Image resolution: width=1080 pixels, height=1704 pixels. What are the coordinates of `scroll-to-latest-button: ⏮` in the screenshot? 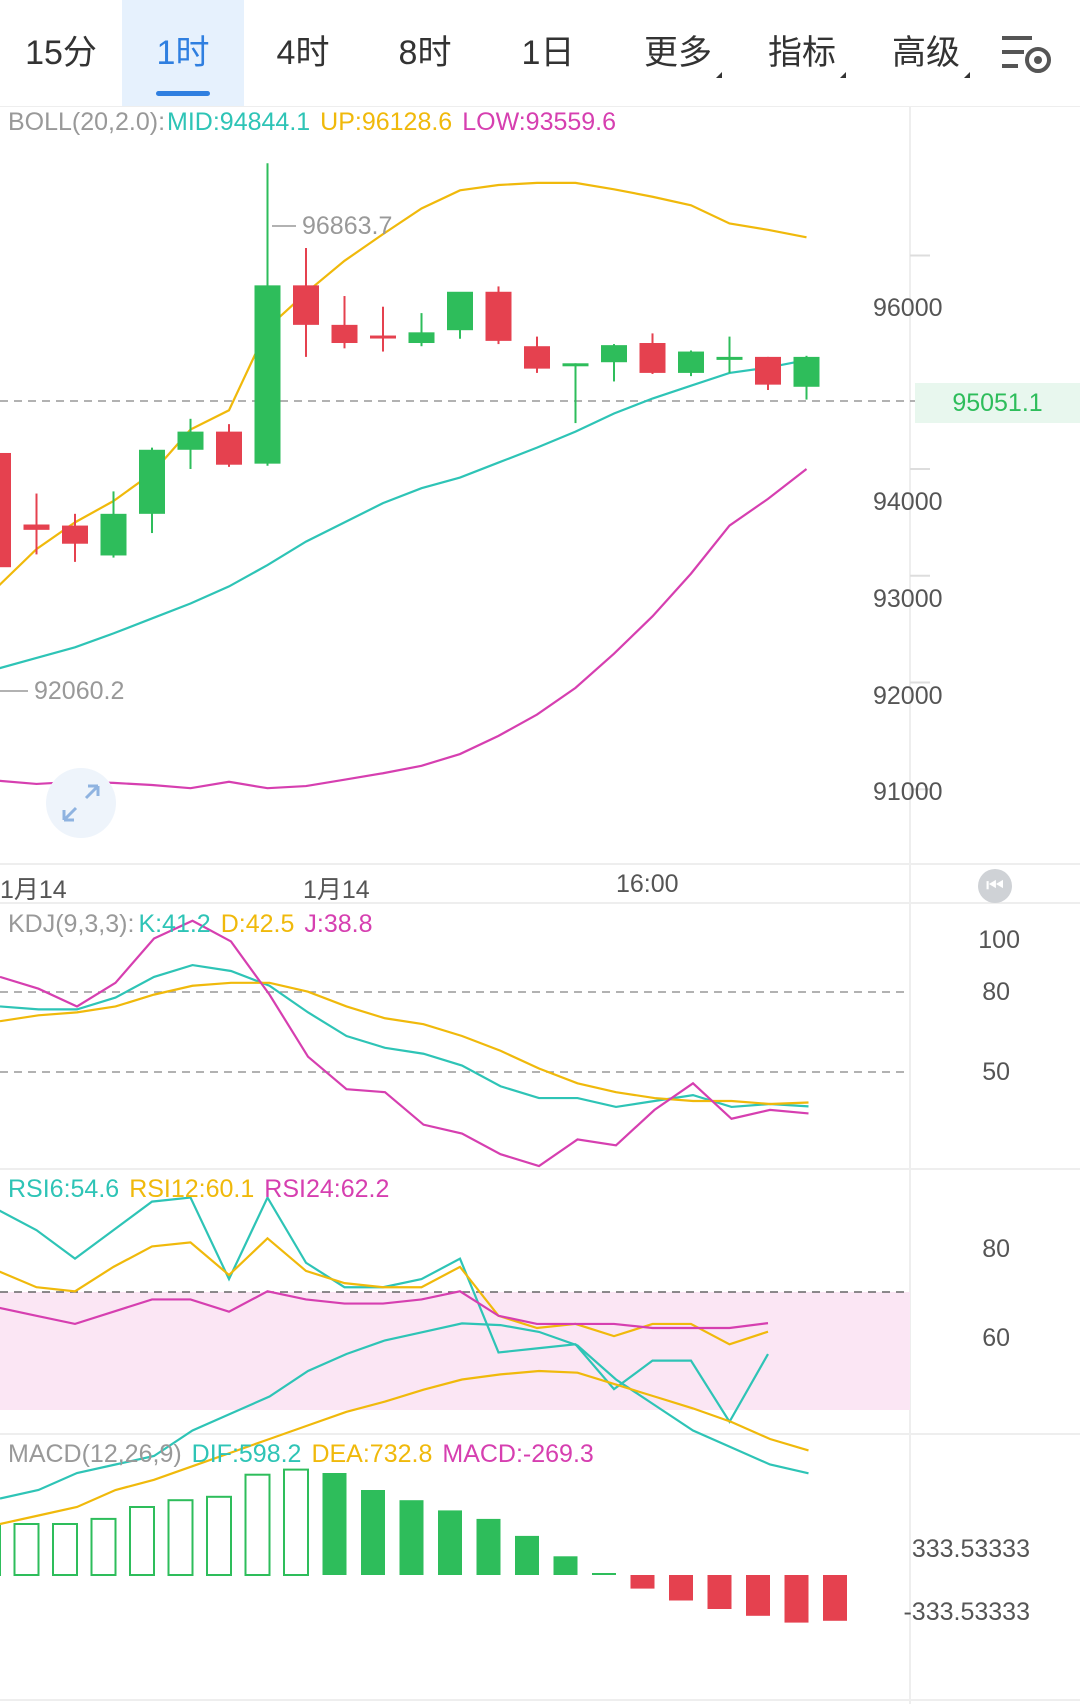 It's located at (995, 886).